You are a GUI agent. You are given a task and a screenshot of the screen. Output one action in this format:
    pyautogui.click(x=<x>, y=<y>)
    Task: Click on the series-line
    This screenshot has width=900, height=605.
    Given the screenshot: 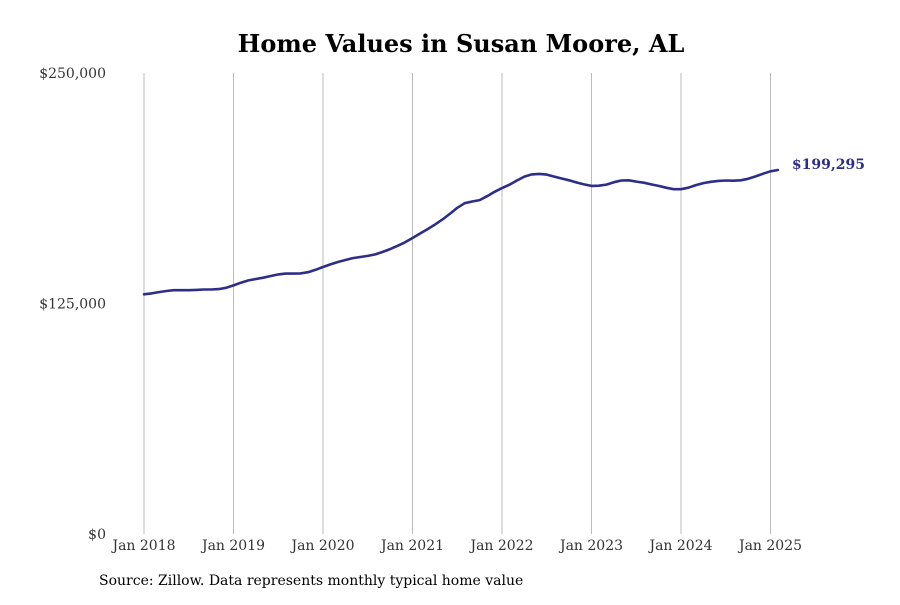 What is the action you would take?
    pyautogui.click(x=461, y=232)
    